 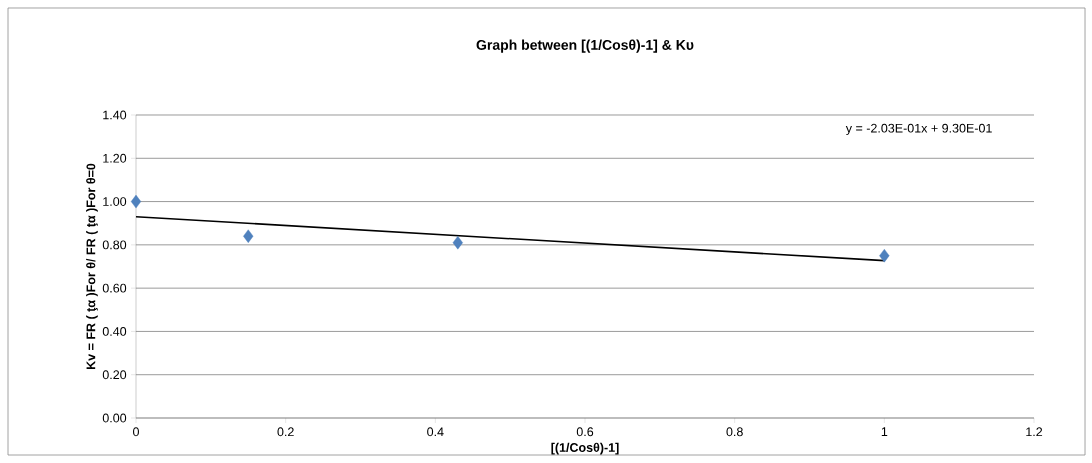 I want to click on chart-title: Graph between [(1/Cosθ)-1] & Kυ, so click(x=585, y=46).